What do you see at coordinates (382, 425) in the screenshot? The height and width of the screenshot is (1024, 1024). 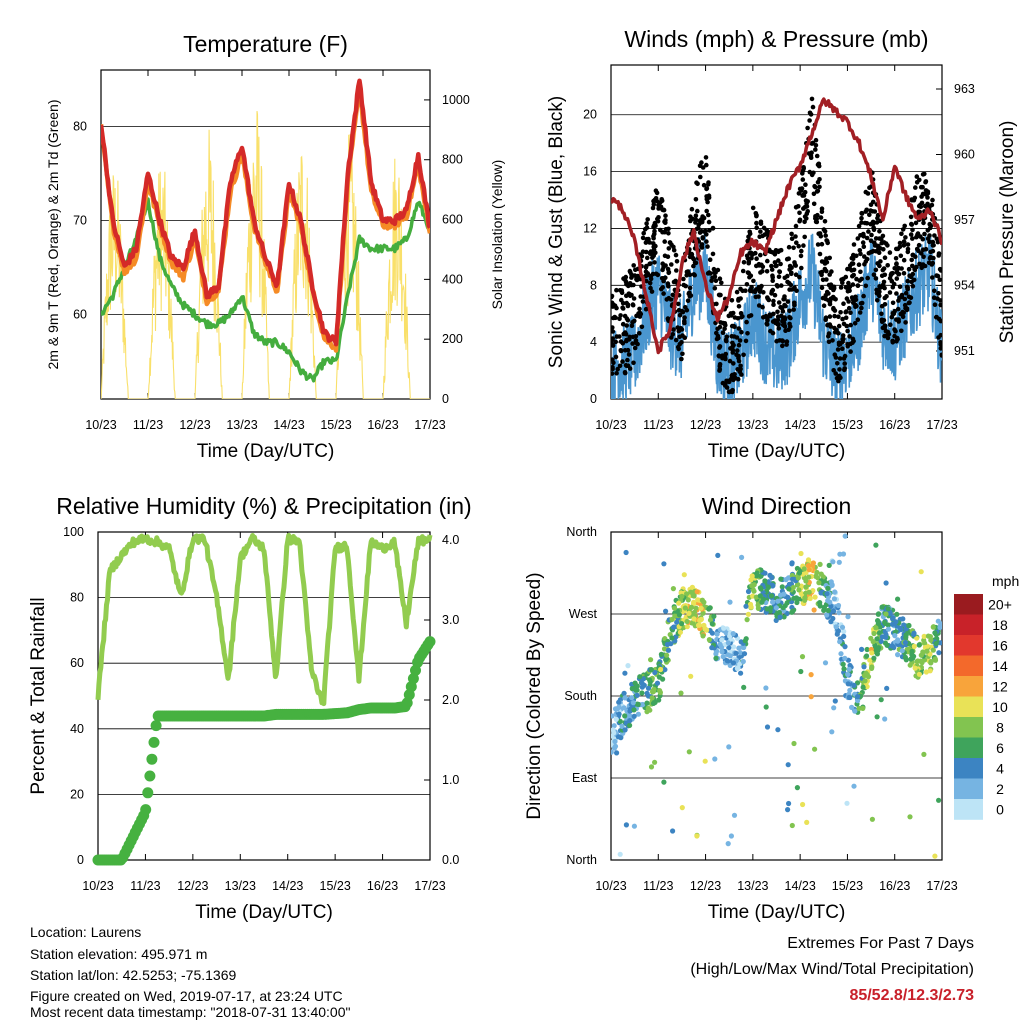 I see `temperature-xtick-label: 16/23` at bounding box center [382, 425].